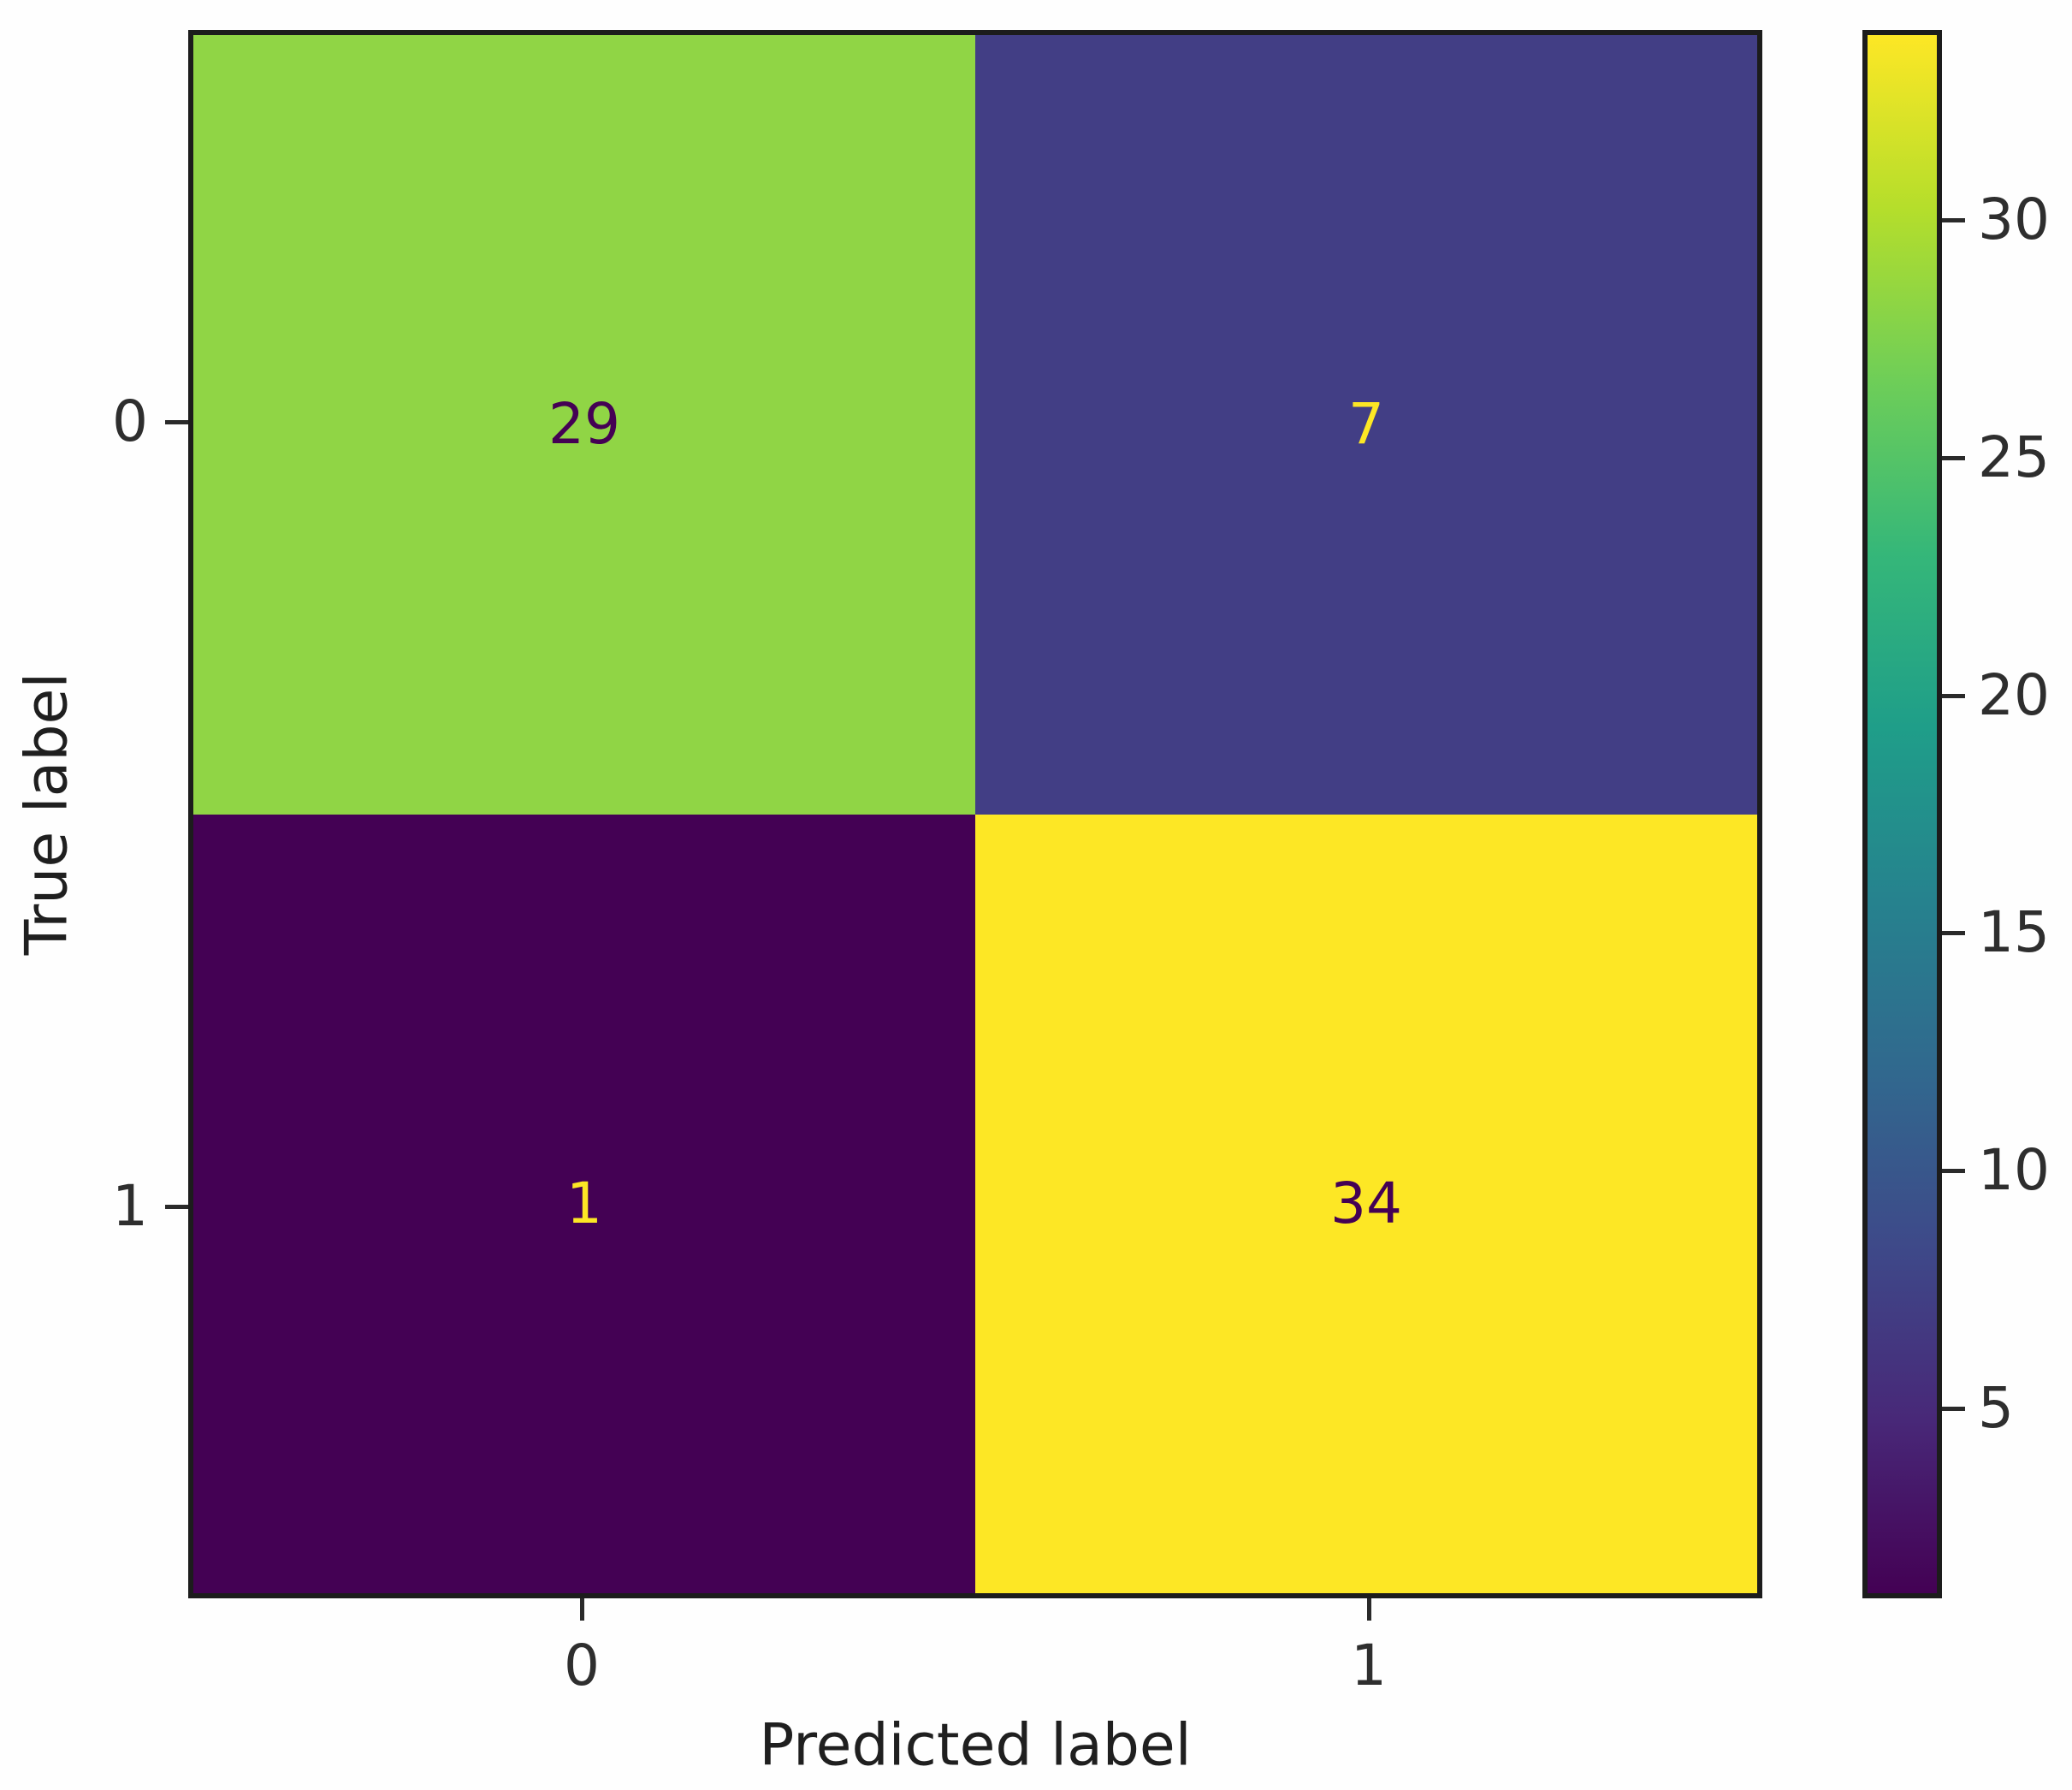 The height and width of the screenshot is (1790, 2072). I want to click on colorbar, so click(1902, 814).